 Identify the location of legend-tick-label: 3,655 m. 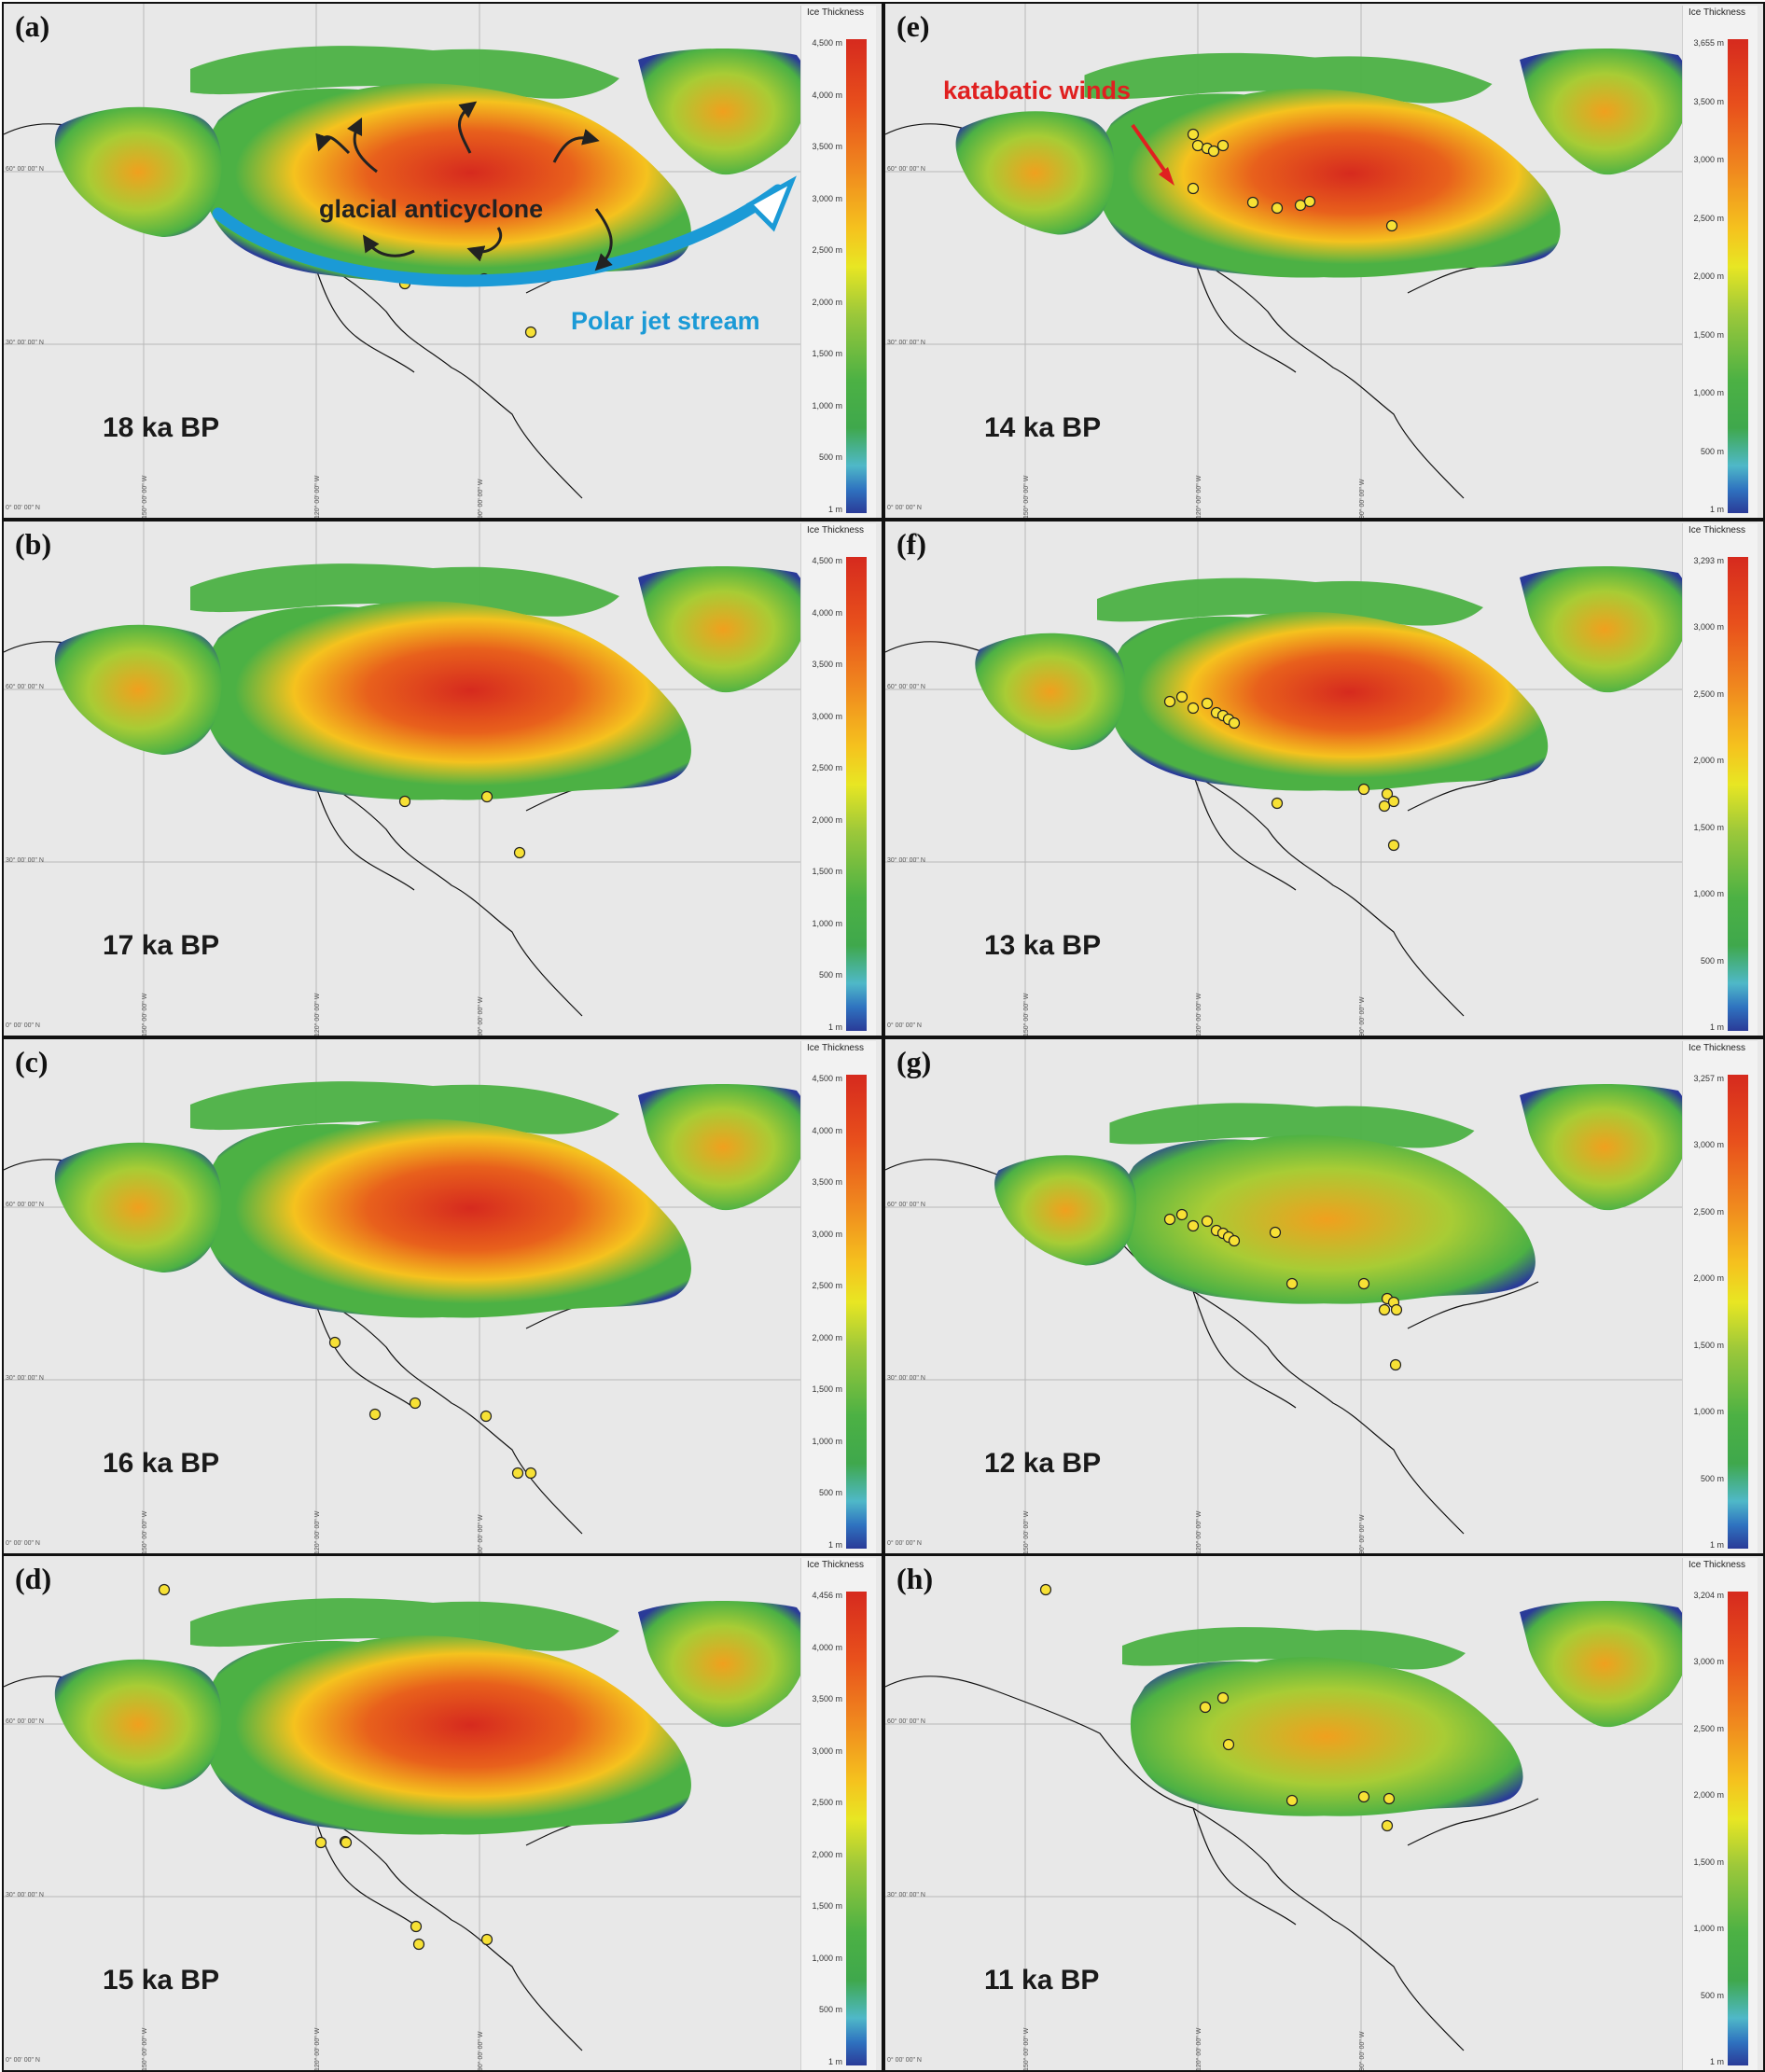
(1708, 43).